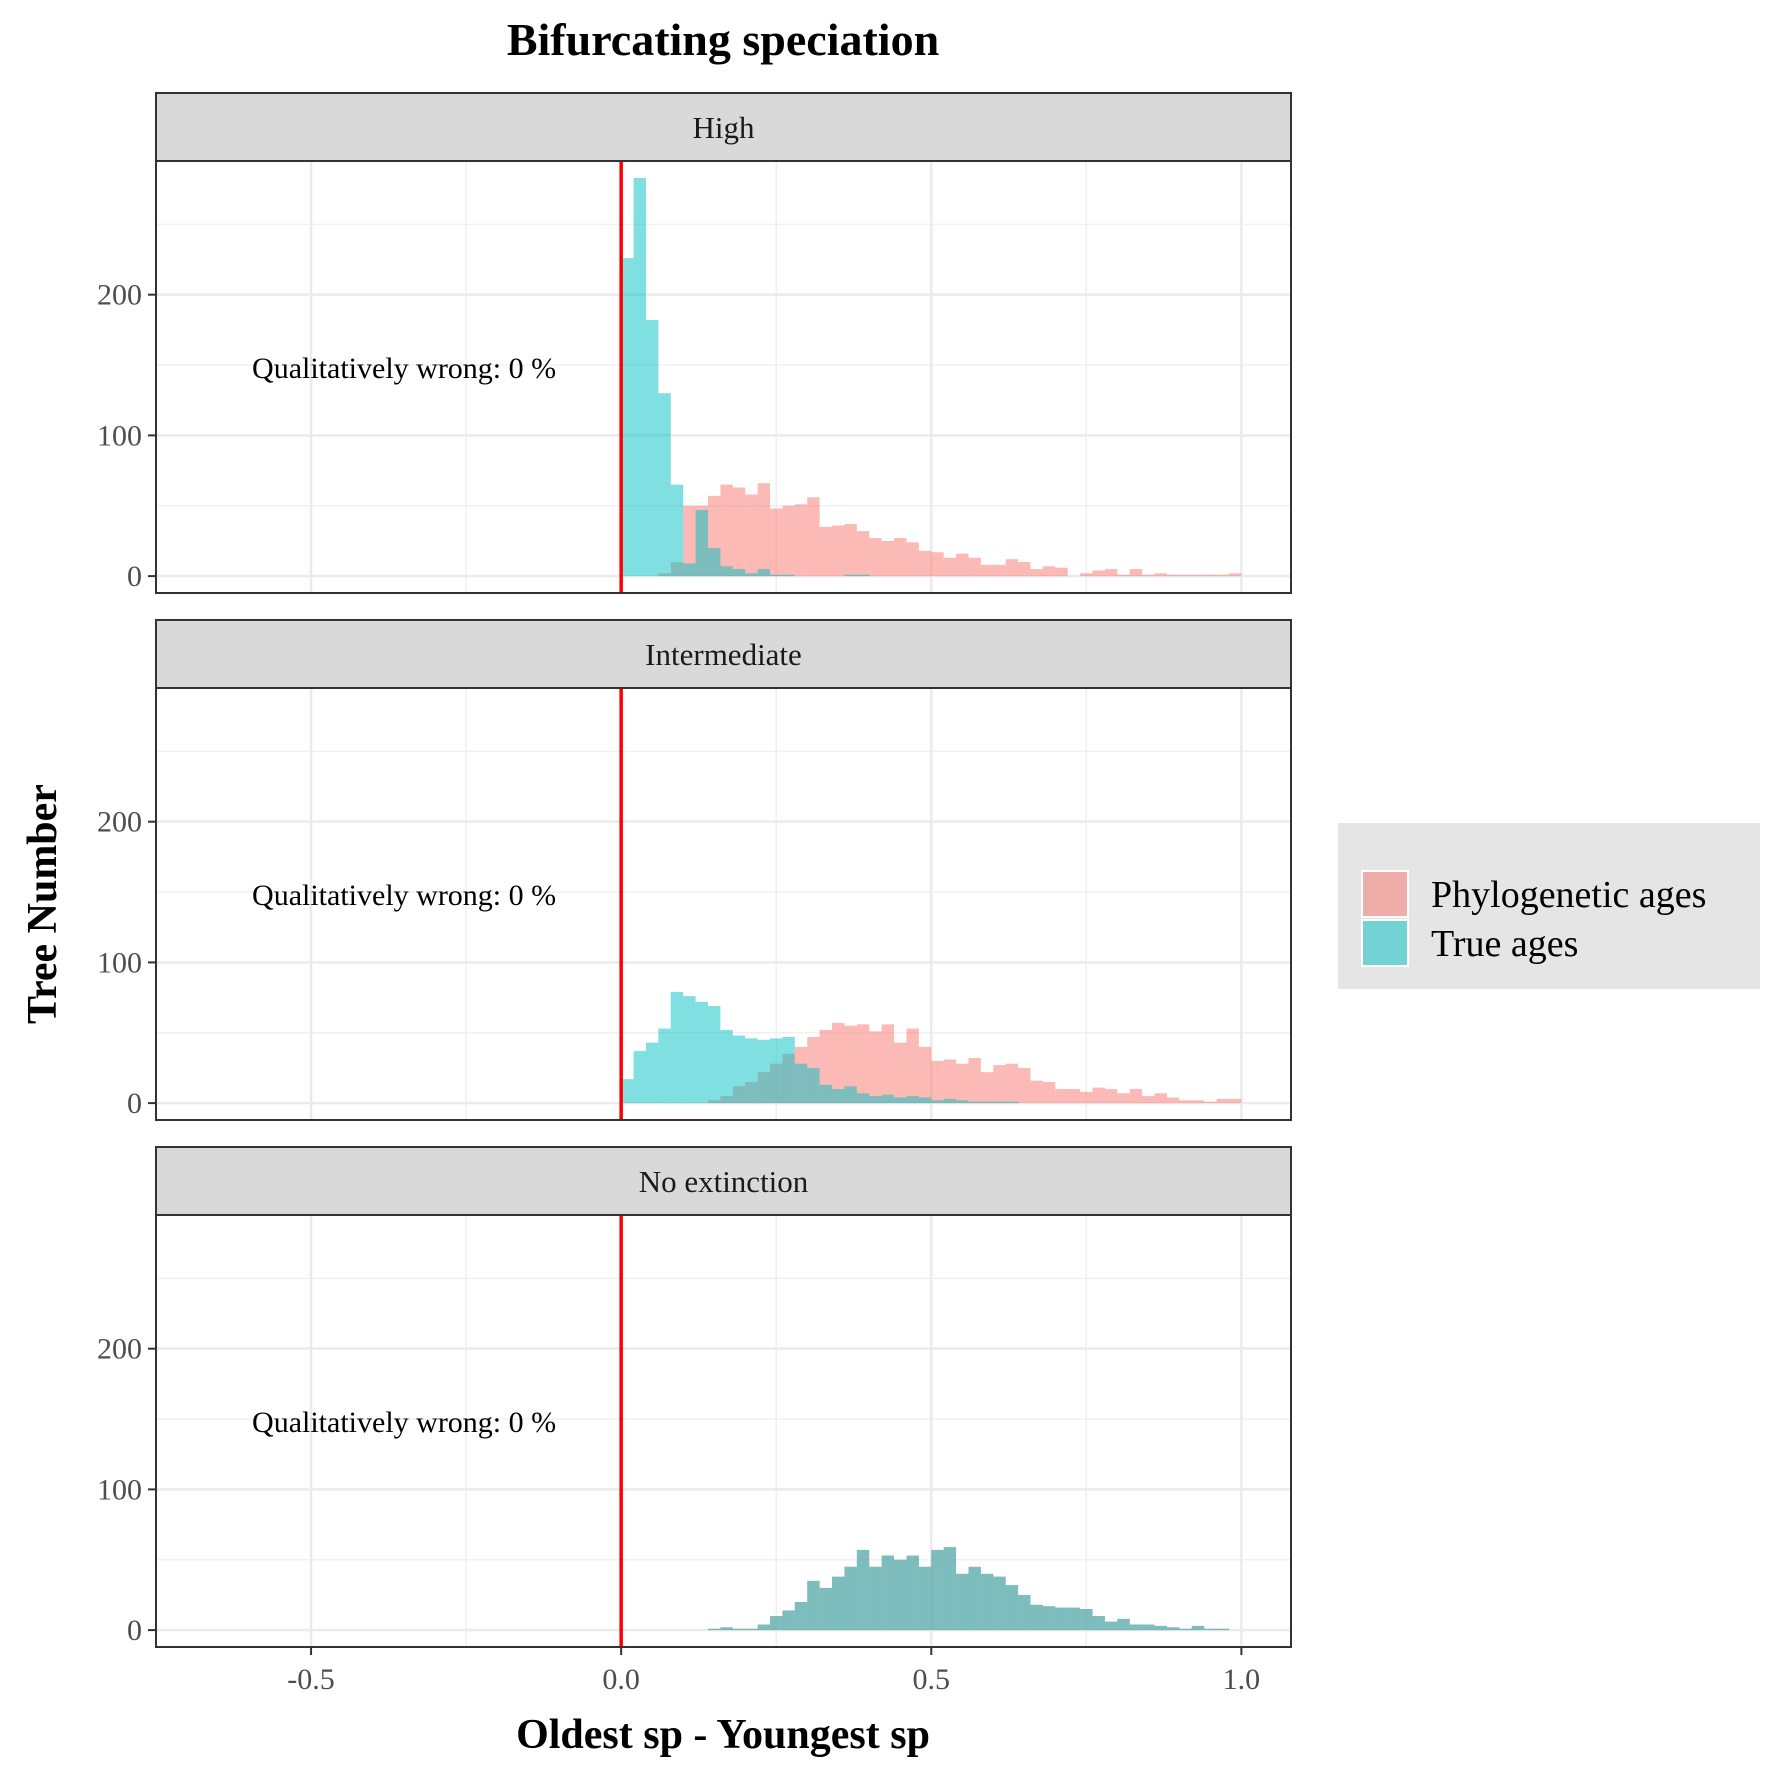  What do you see at coordinates (119, 435) in the screenshot?
I see `y-tick-label: 100` at bounding box center [119, 435].